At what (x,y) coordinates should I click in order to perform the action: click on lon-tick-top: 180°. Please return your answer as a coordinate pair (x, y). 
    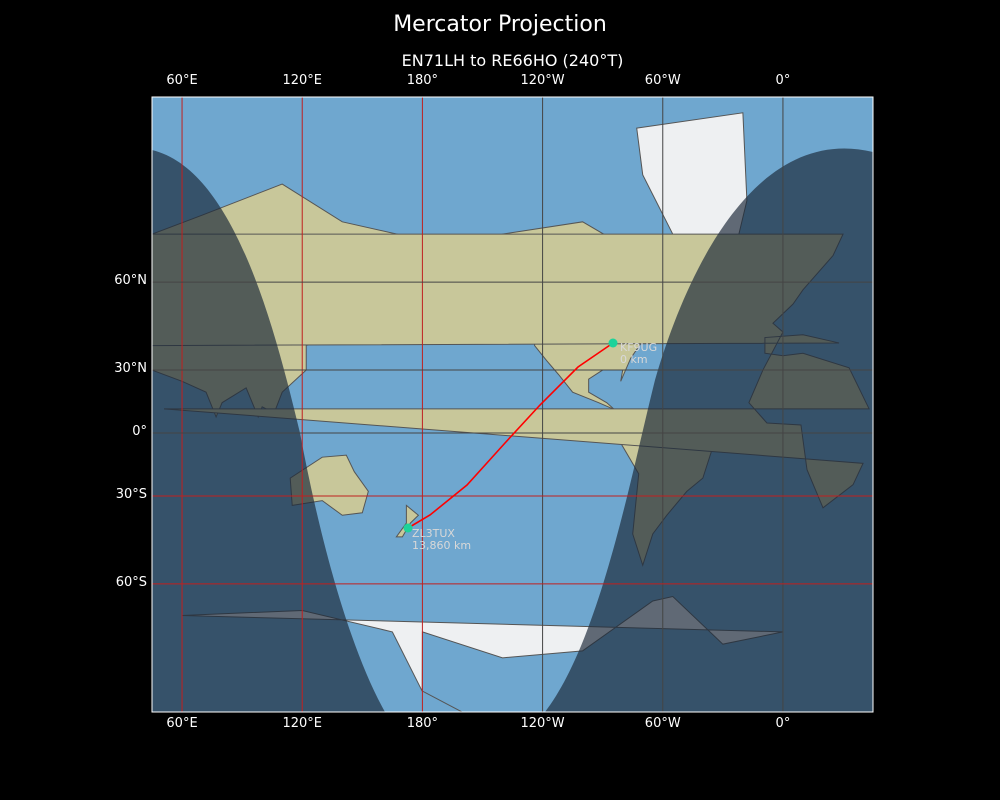
    Looking at the image, I should click on (422, 80).